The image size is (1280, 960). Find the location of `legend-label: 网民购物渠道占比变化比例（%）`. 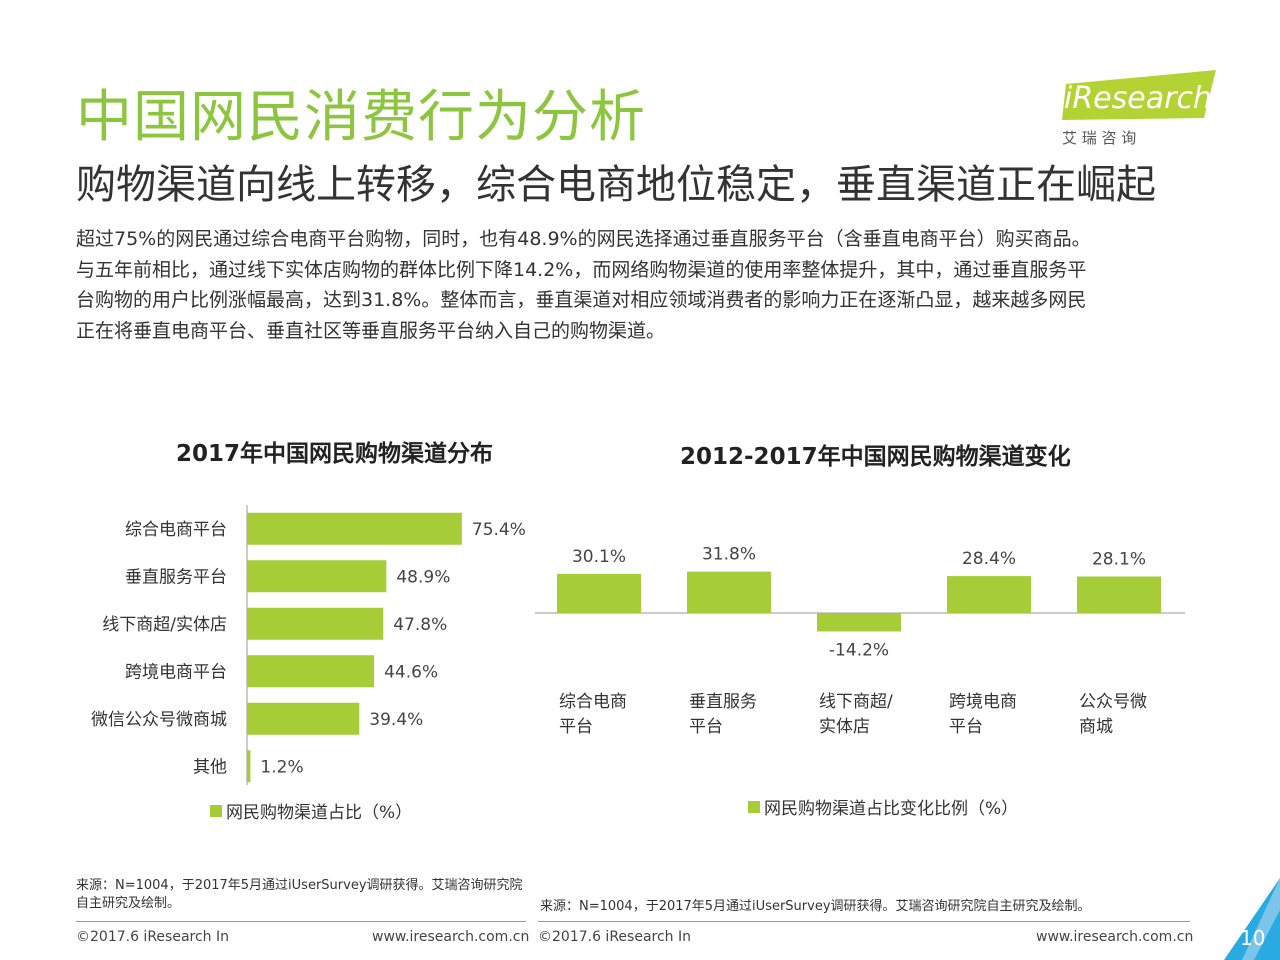

legend-label: 网民购物渠道占比变化比例（%） is located at coordinates (891, 809).